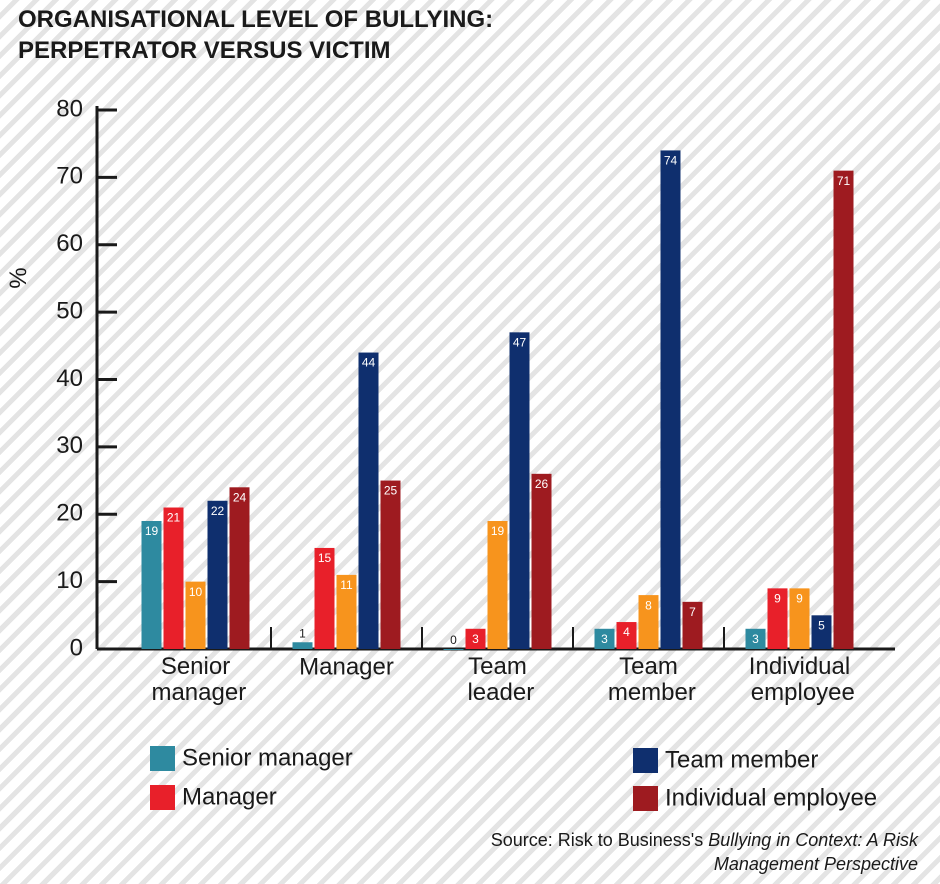 The width and height of the screenshot is (940, 884). Describe the element at coordinates (692, 612) in the screenshot. I see `value-label: 7` at that location.